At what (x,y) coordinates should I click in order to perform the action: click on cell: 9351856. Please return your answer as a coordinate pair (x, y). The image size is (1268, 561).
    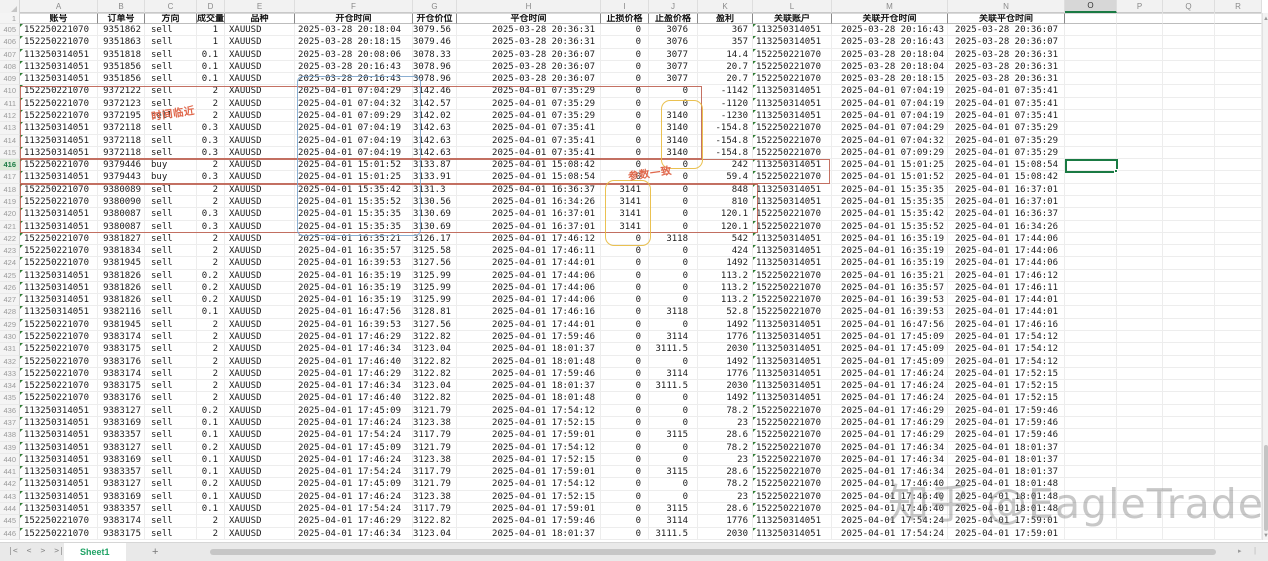
    Looking at the image, I should click on (121, 79).